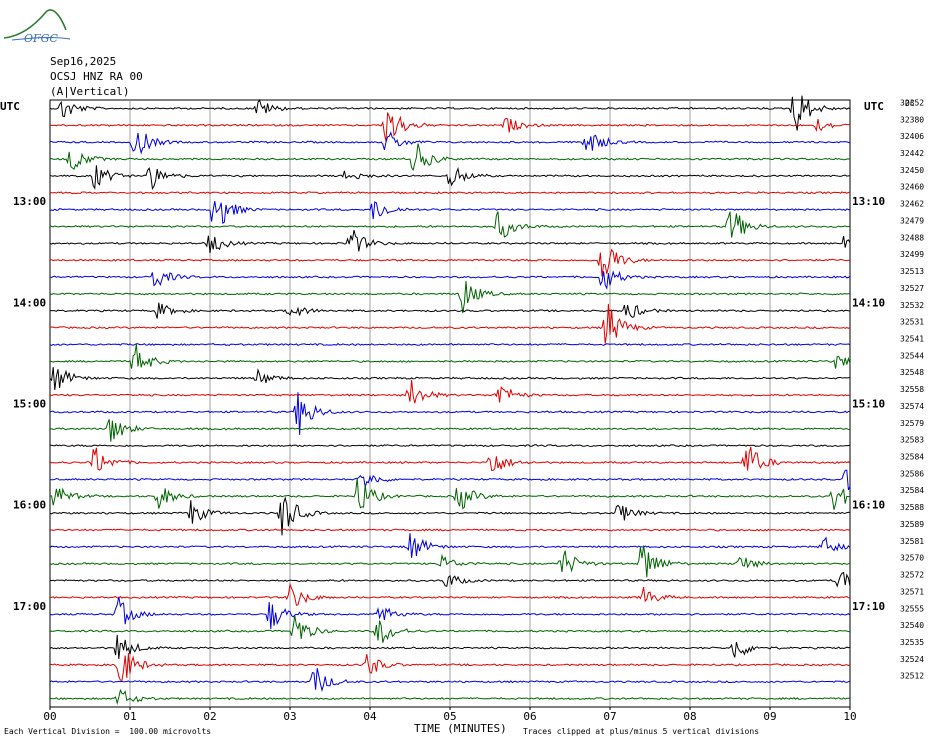 The image size is (930, 744). I want to click on row-count-label: 32581, so click(912, 541).